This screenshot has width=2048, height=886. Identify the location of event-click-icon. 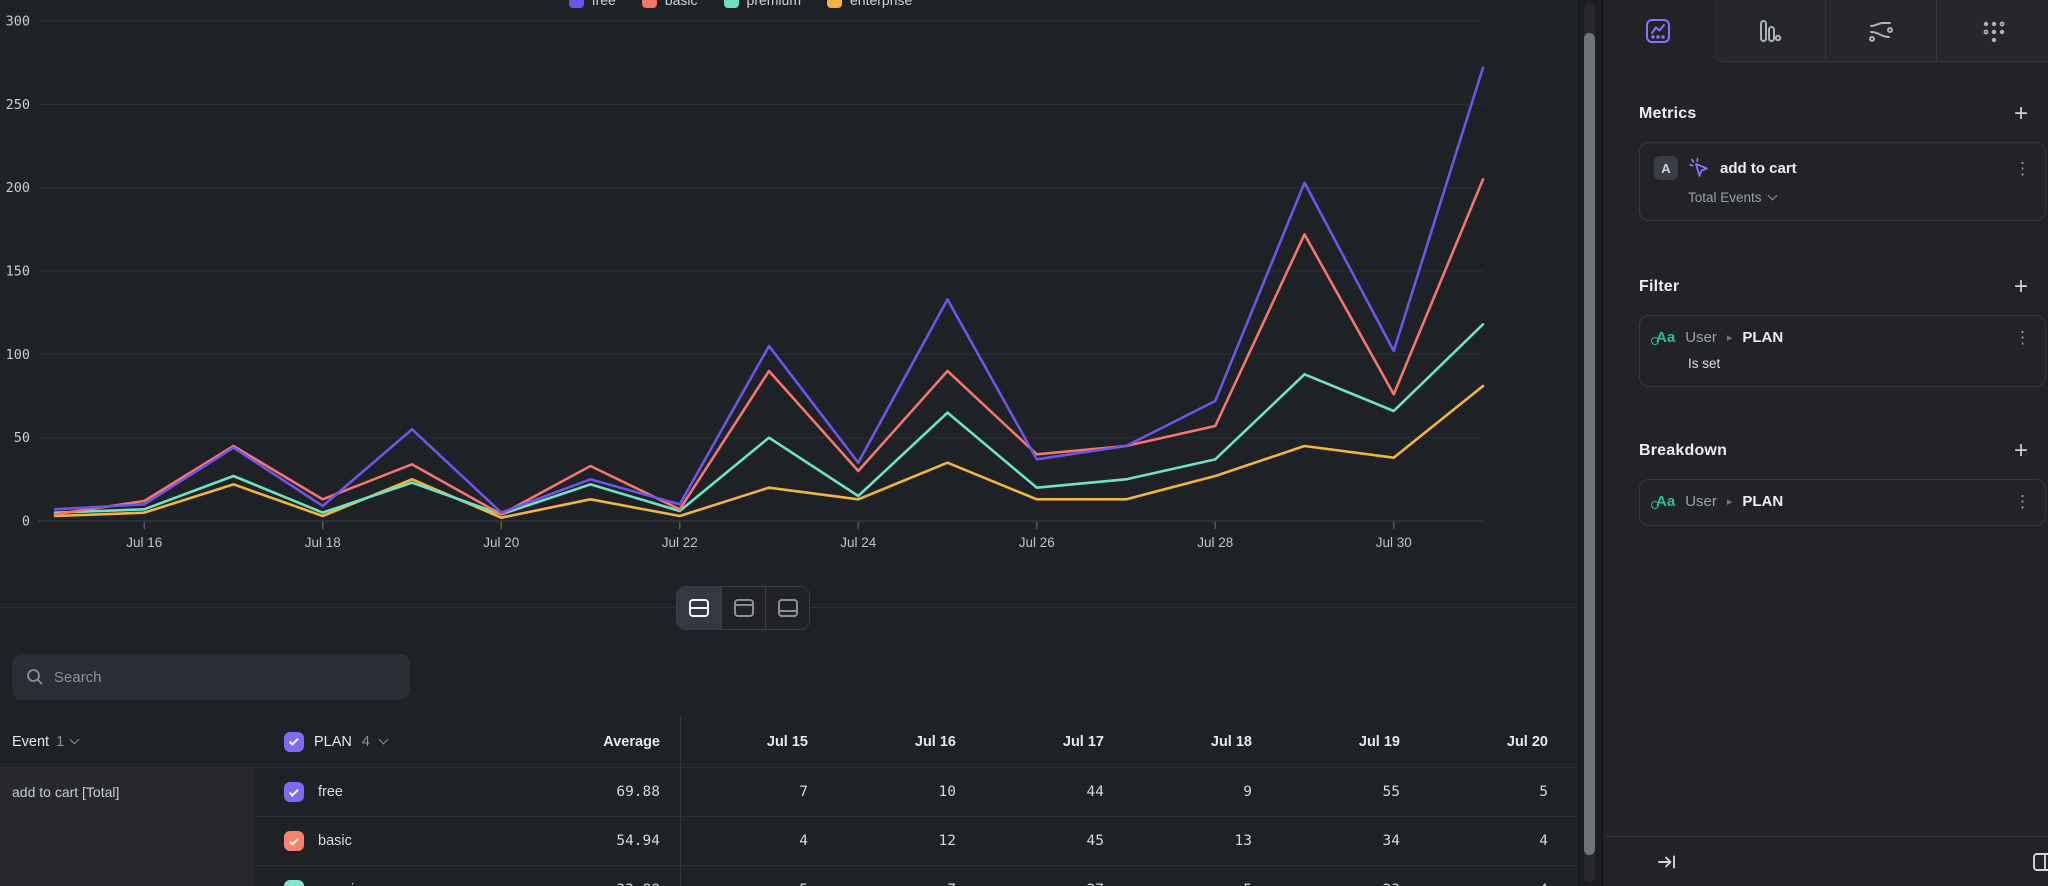
(1698, 167).